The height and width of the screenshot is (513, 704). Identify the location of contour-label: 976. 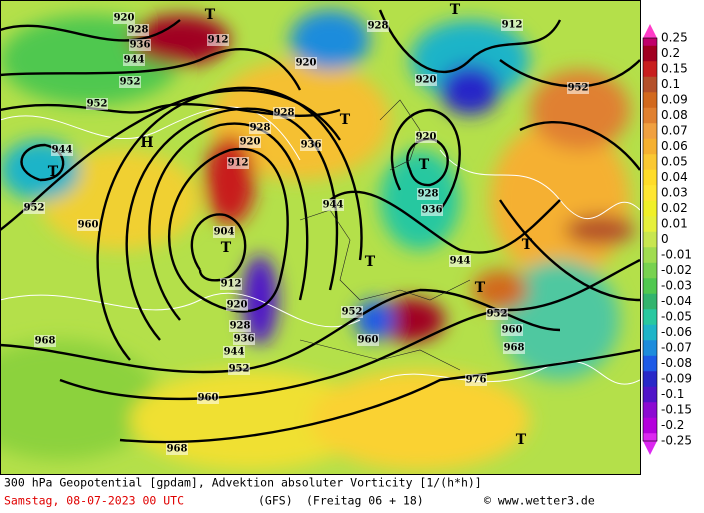
(476, 380).